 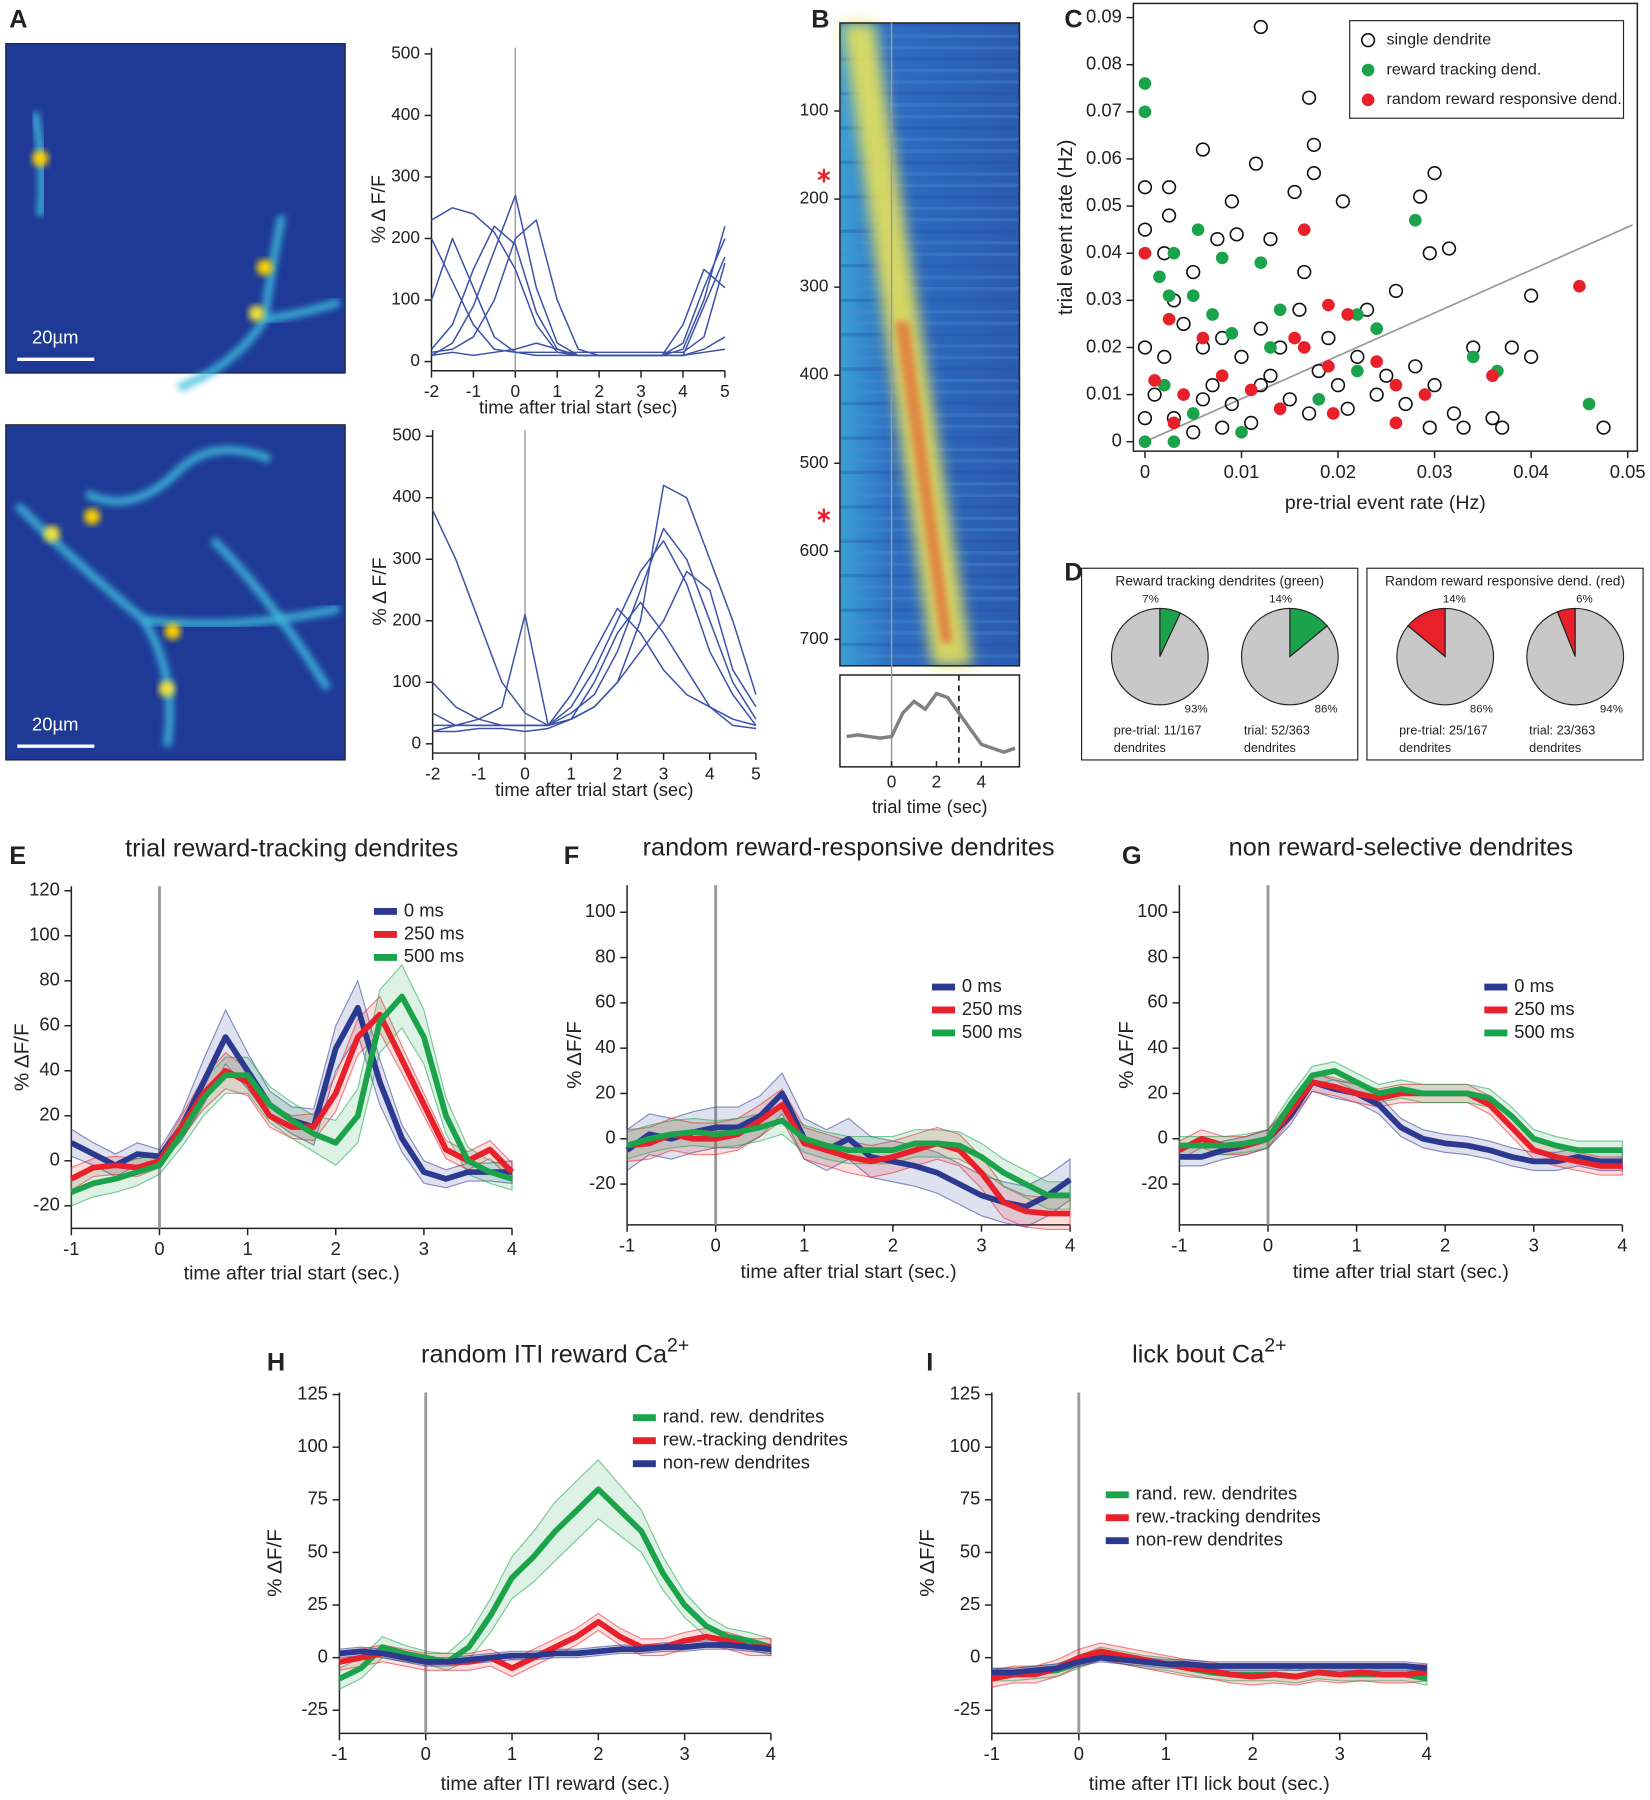 What do you see at coordinates (1401, 1272) in the screenshot?
I see `x-axis-label: time after trial start (sec.)` at bounding box center [1401, 1272].